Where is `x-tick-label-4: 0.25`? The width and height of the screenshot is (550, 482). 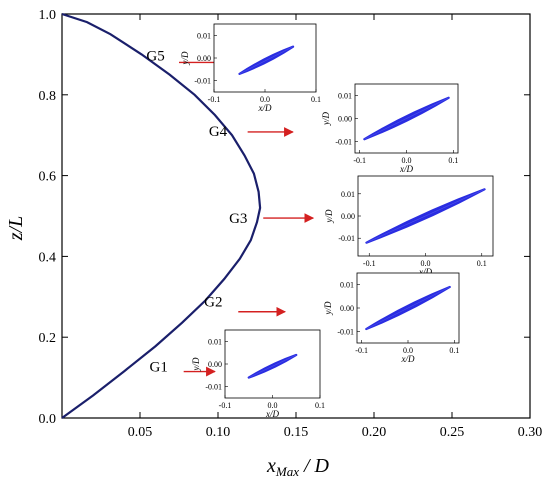
x-tick-label-4: 0.25 is located at coordinates (452, 432).